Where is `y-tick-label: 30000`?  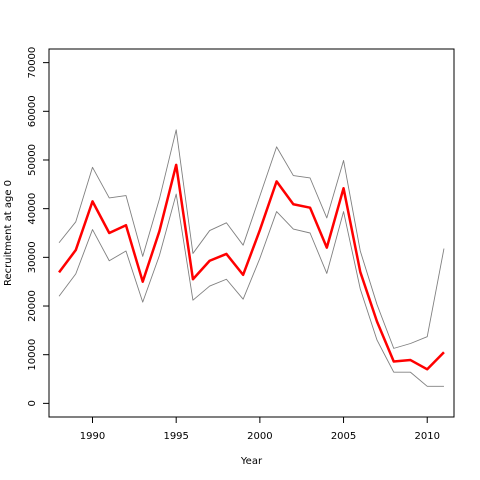
y-tick-label: 30000 is located at coordinates (32, 257).